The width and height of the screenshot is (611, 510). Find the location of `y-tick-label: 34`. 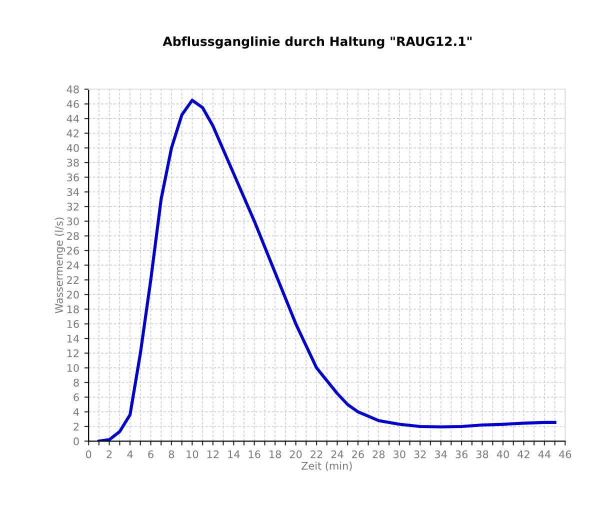

y-tick-label: 34 is located at coordinates (73, 192).